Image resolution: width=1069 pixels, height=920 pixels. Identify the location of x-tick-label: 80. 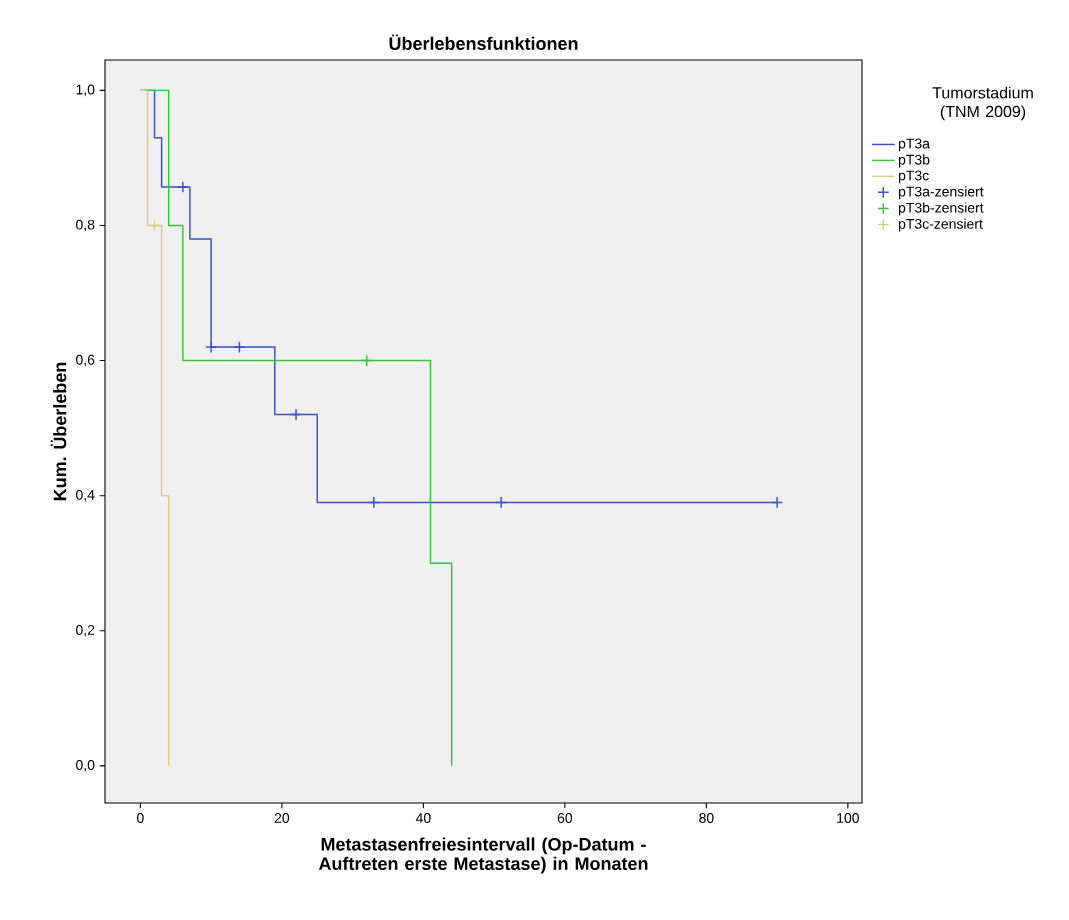
(706, 818).